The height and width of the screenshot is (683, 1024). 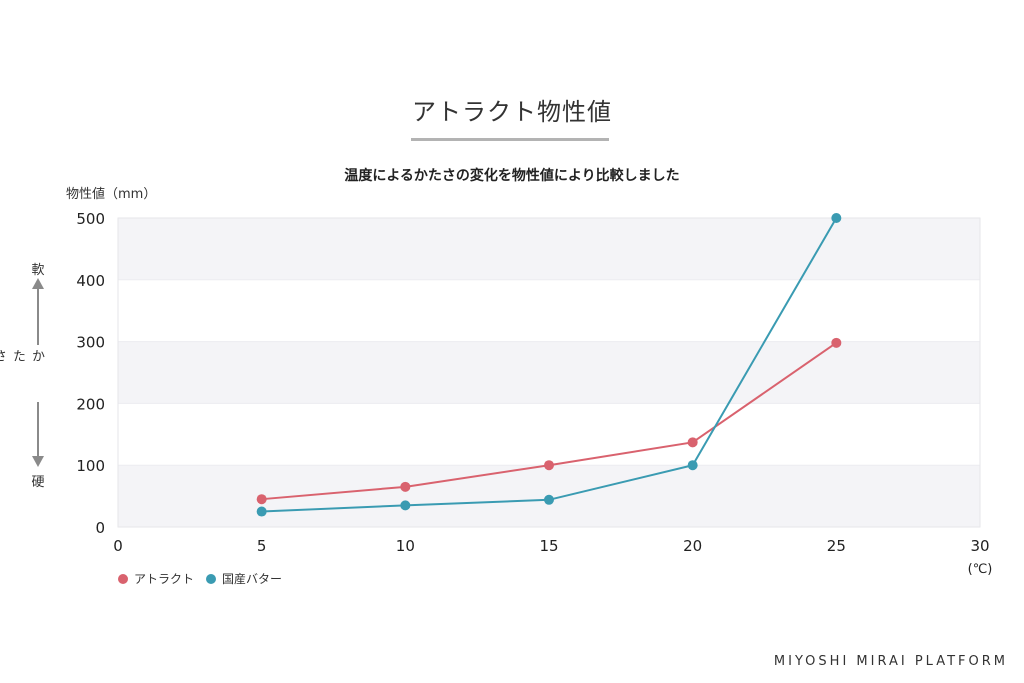 I want to click on y-tick-label: 0, so click(x=100, y=528).